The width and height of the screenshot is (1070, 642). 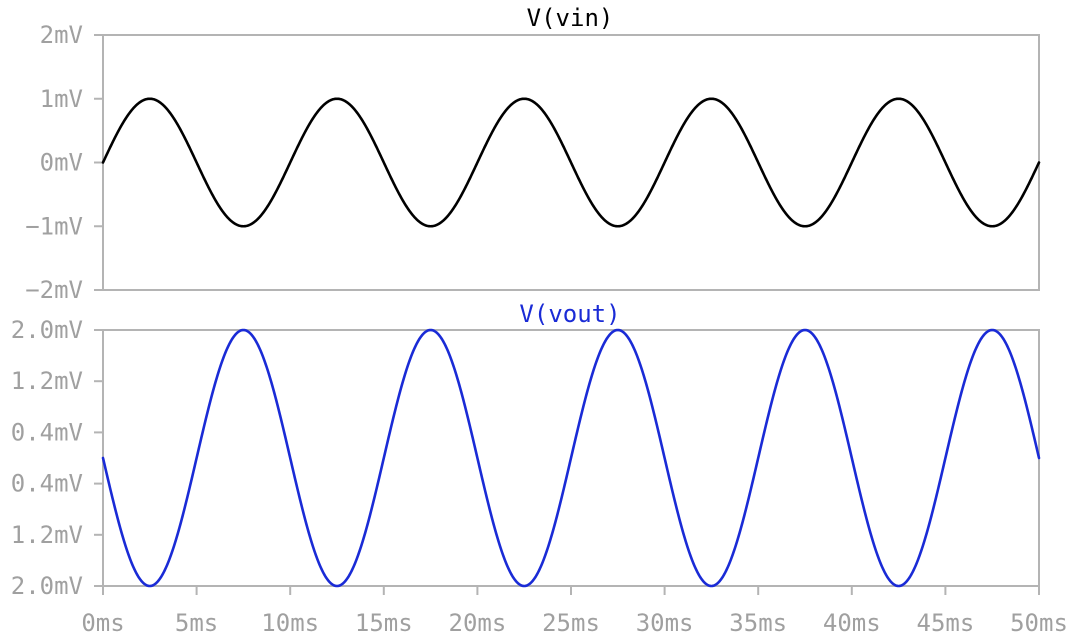 I want to click on x-tick-label: 40ms, so click(x=852, y=623).